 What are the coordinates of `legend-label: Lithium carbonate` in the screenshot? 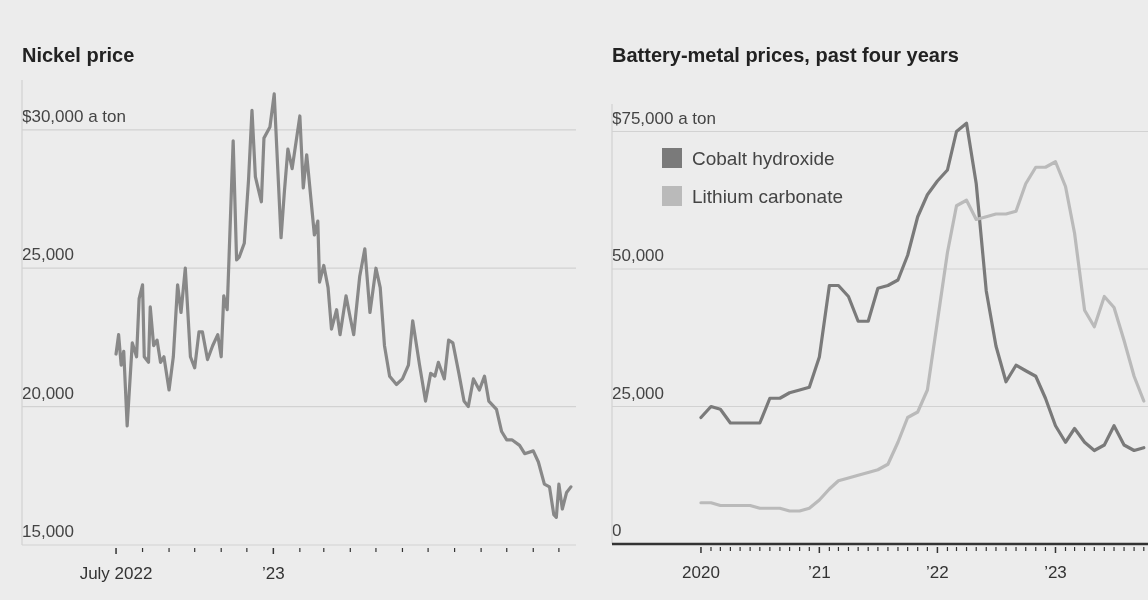 It's located at (768, 196).